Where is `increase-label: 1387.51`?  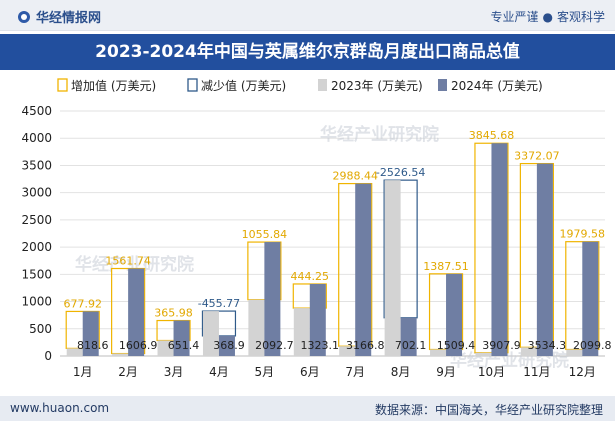
increase-label: 1387.51 is located at coordinates (446, 266).